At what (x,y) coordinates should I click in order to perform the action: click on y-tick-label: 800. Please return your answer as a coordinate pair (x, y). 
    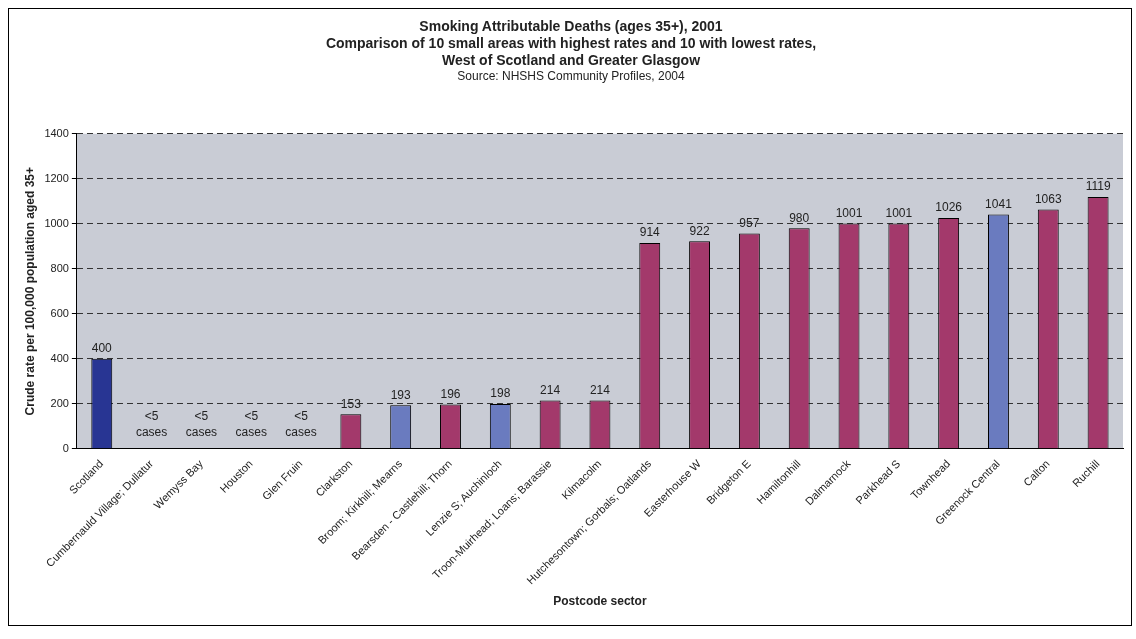
    Looking at the image, I should click on (59, 267).